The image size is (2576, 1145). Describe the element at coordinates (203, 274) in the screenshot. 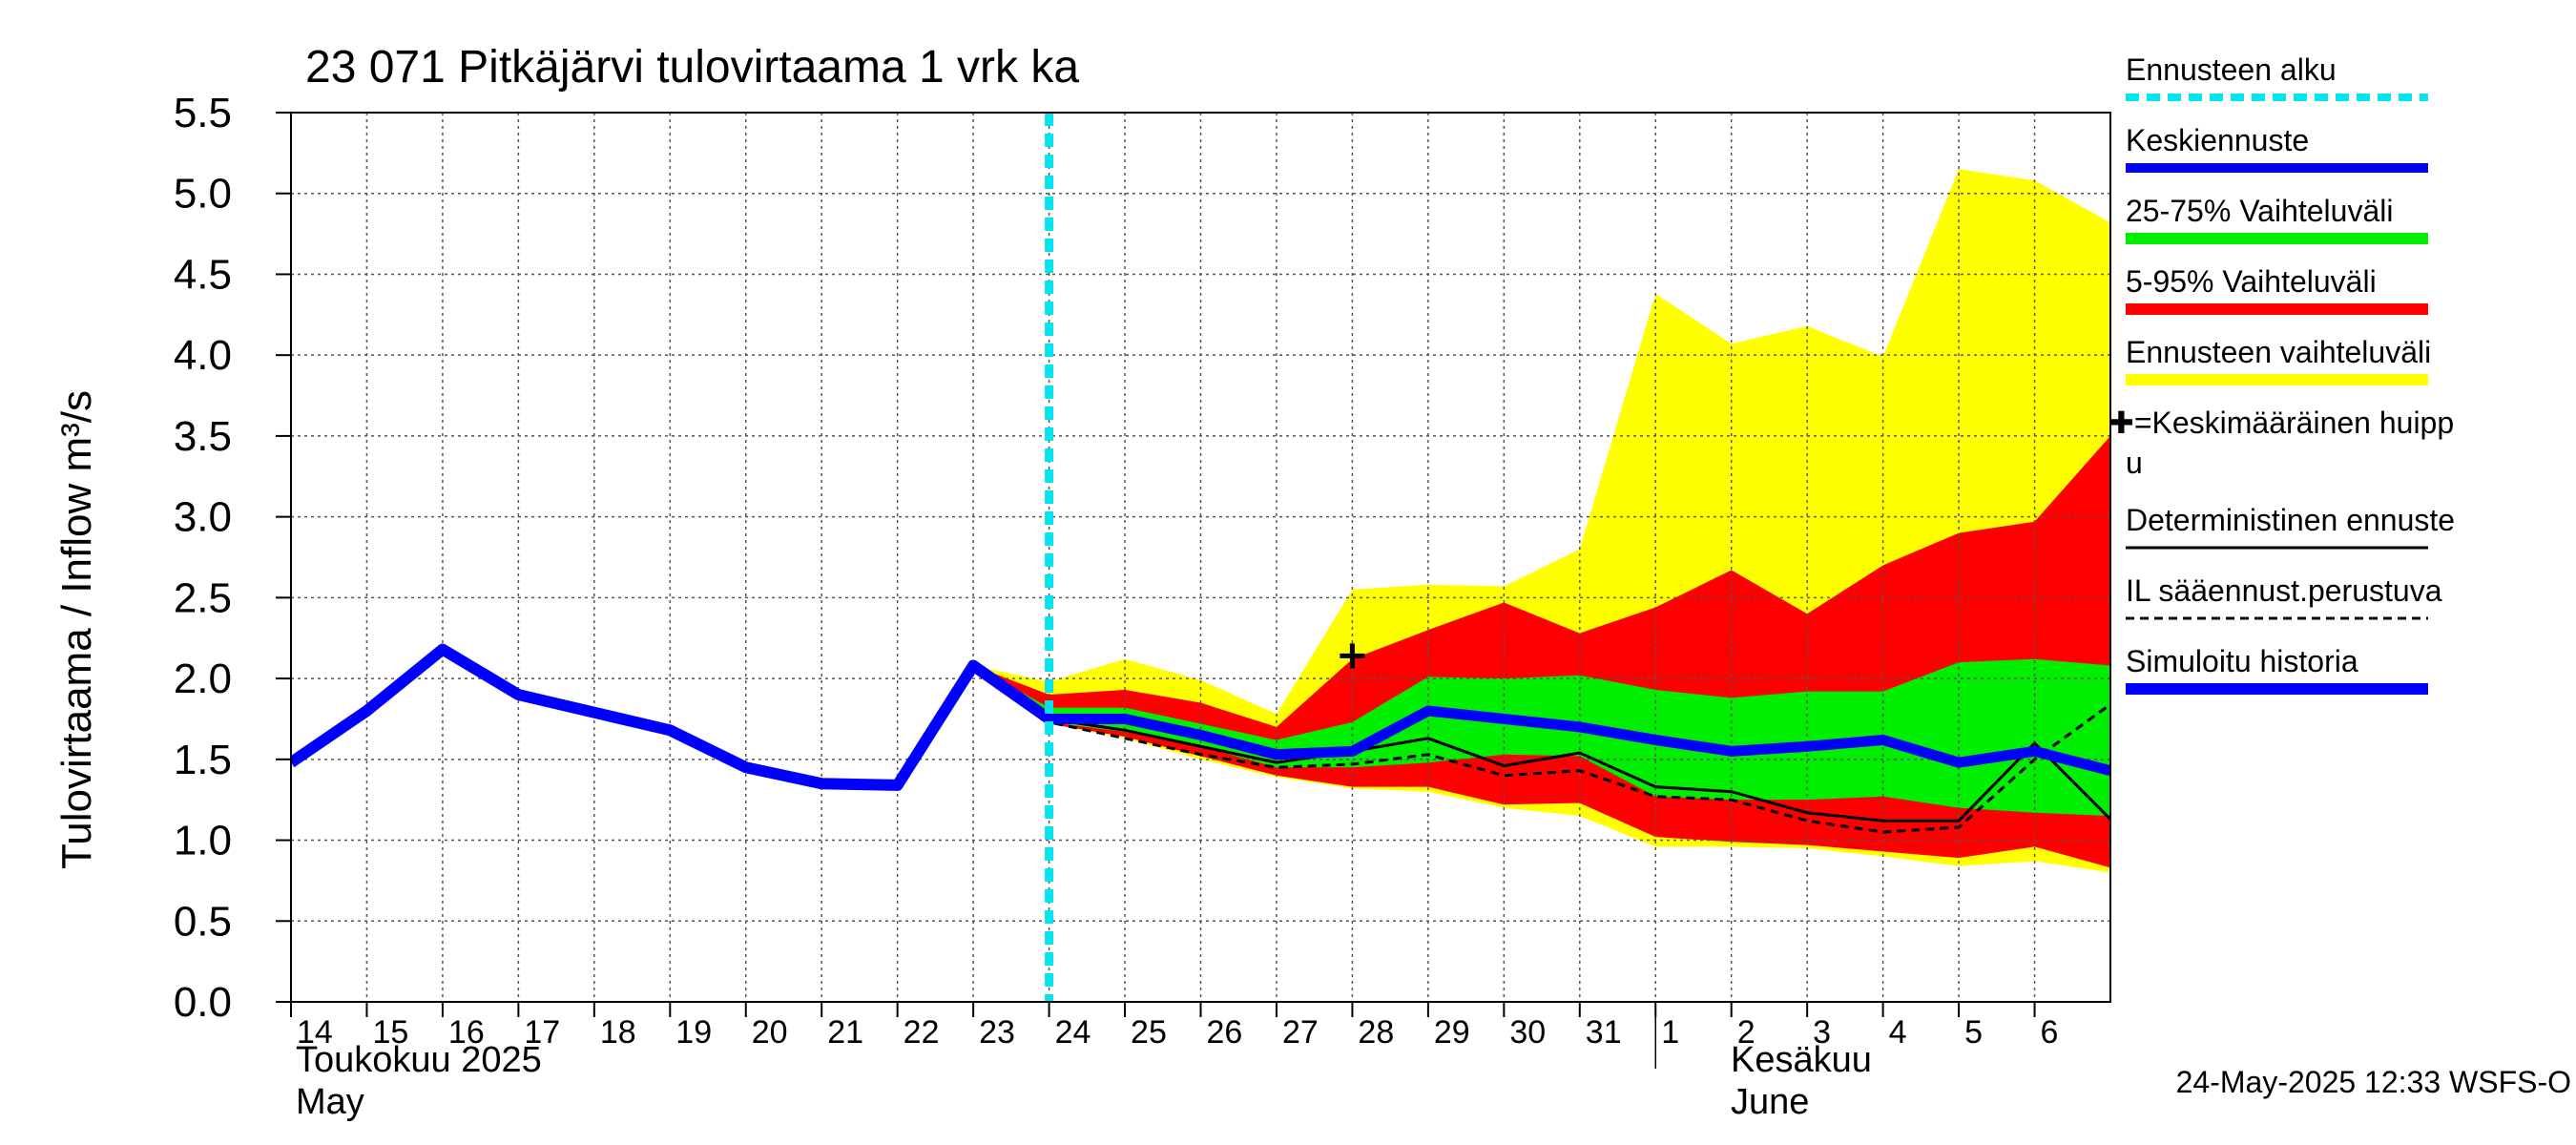

I see `y-tick-label: 4.5` at that location.